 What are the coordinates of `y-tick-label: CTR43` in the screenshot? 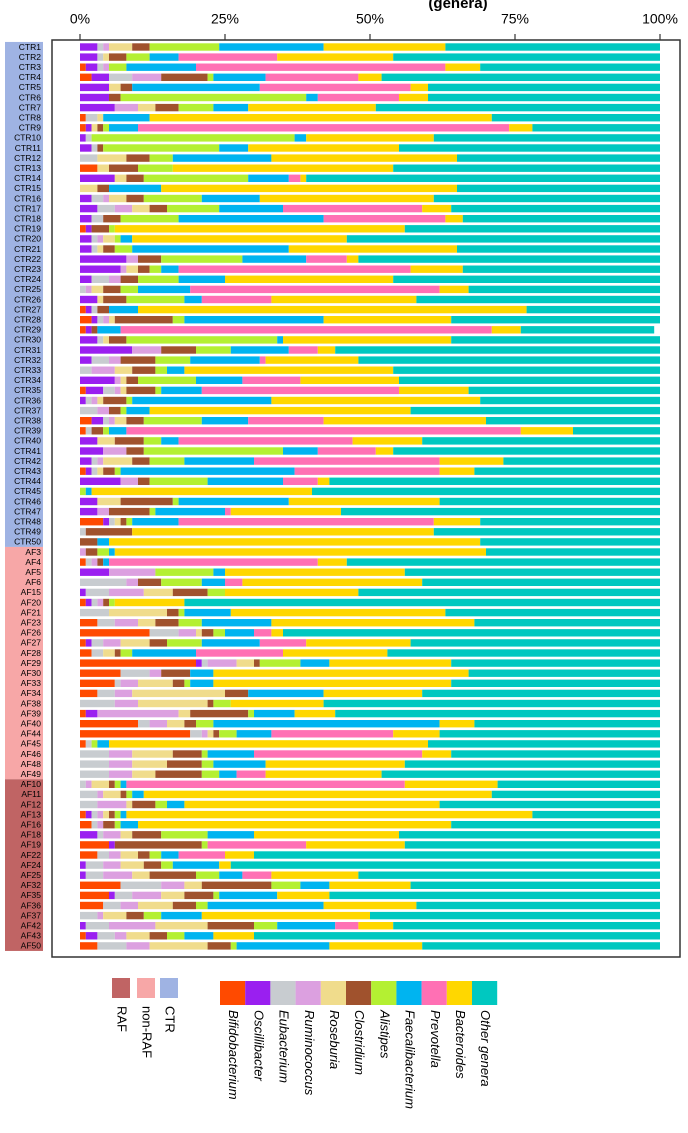 It's located at (27, 471).